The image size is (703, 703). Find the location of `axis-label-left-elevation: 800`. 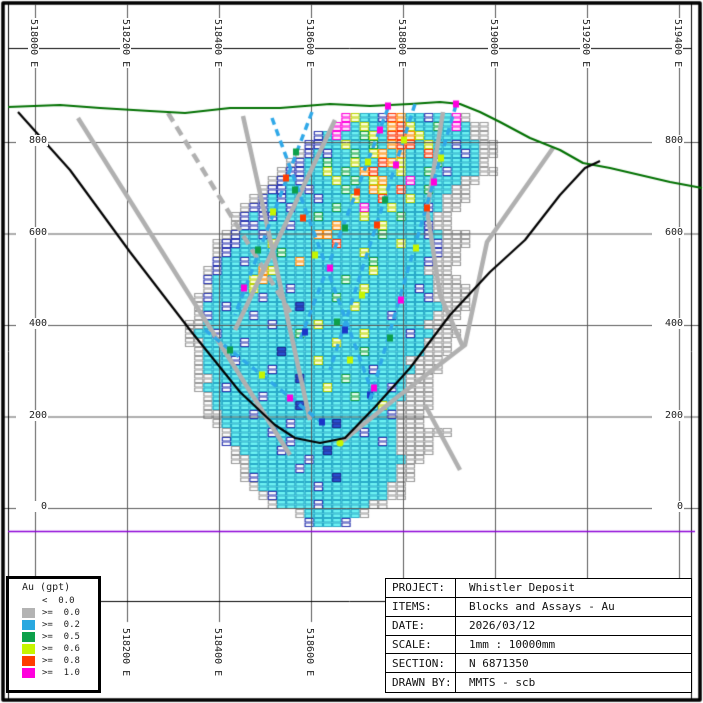

axis-label-left-elevation: 800 is located at coordinates (32, 140).